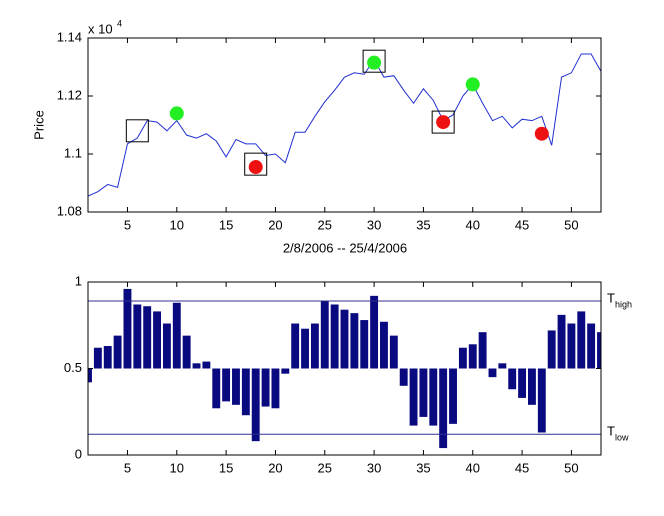  I want to click on y-tick-label: 1.12, so click(69, 94).